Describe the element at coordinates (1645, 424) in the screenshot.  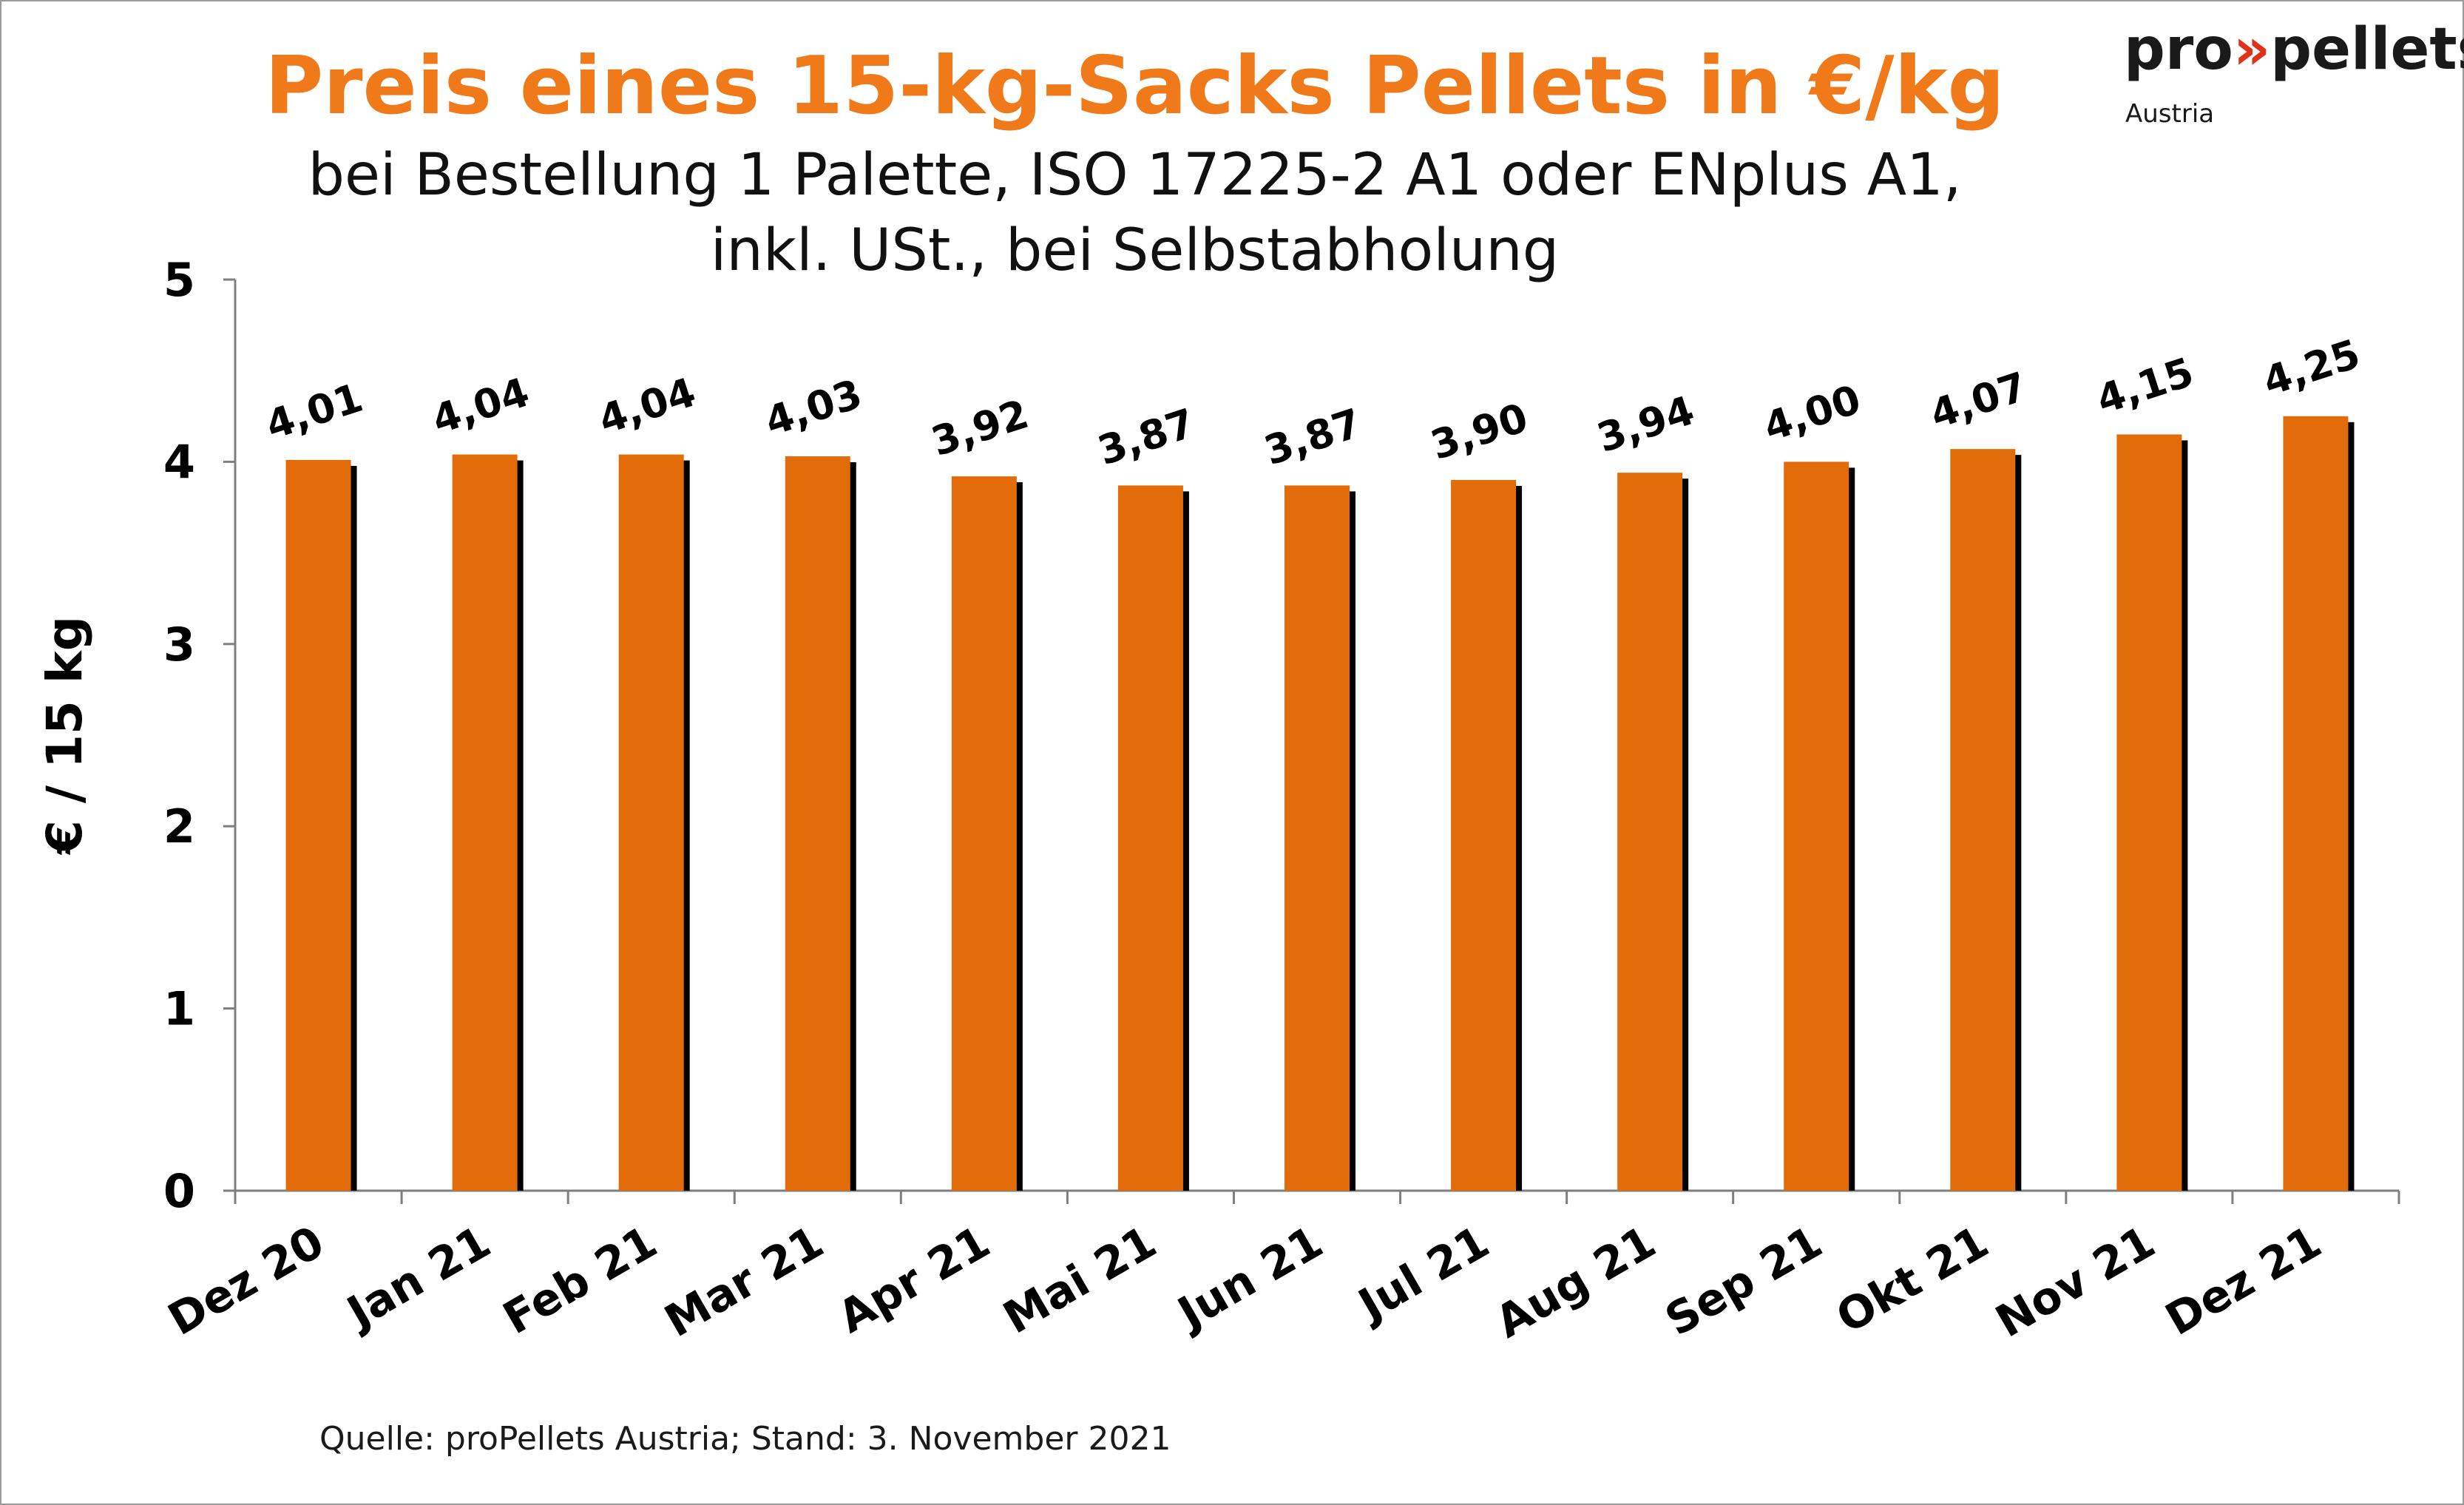
I see `data-label: 3,94` at that location.